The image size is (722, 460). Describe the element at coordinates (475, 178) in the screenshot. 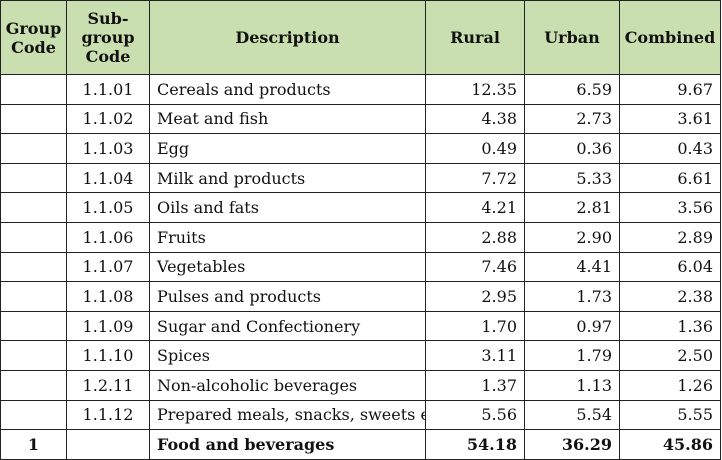

I see `rural-cell: 7.72` at that location.